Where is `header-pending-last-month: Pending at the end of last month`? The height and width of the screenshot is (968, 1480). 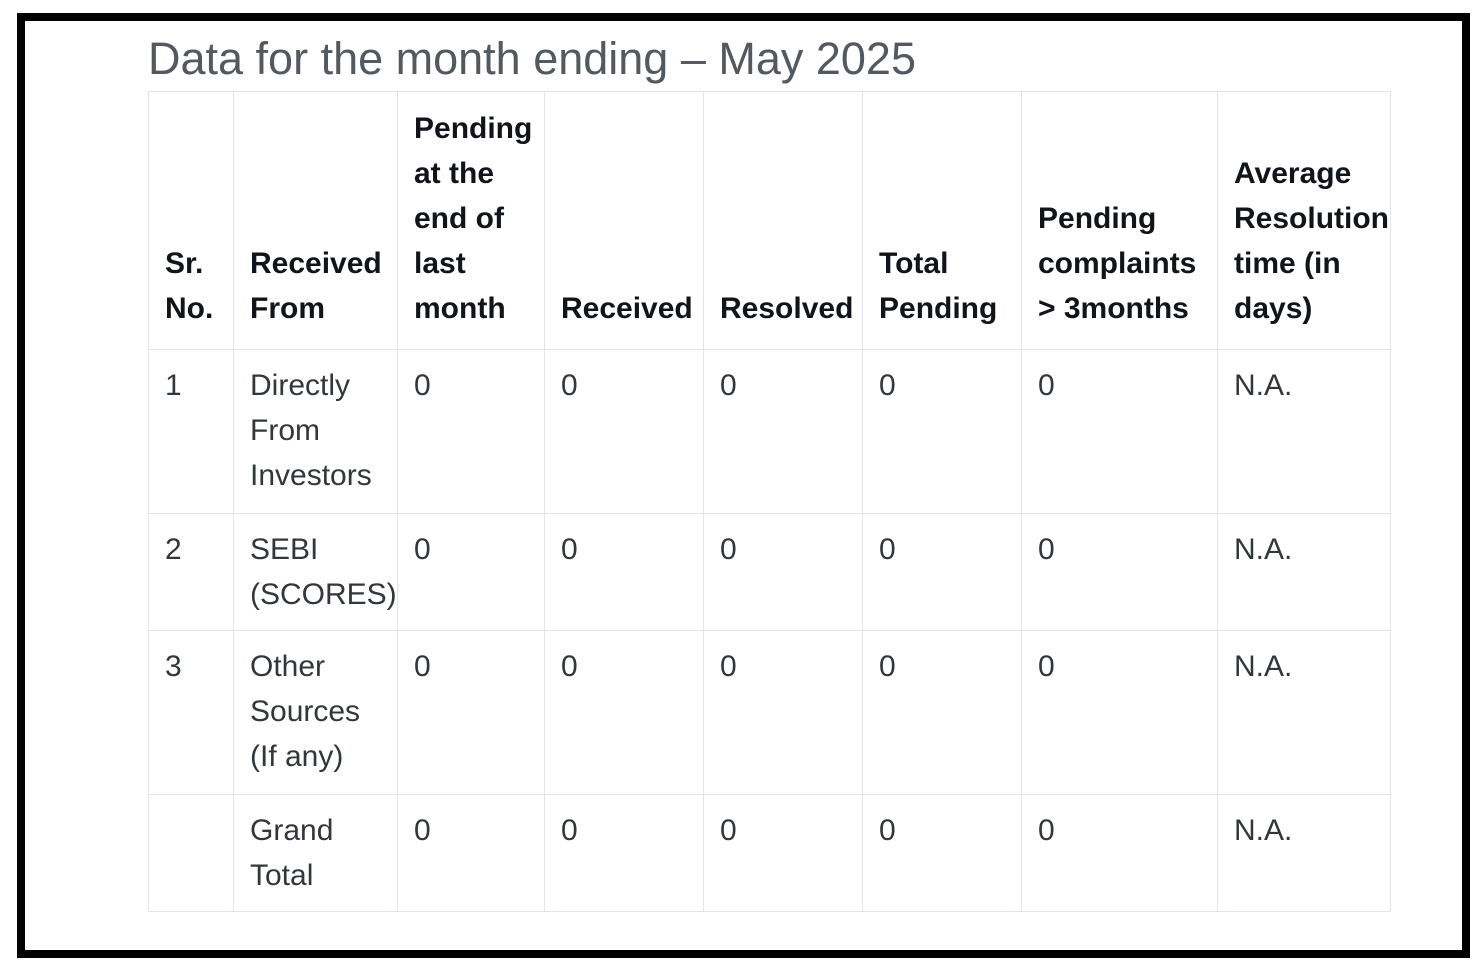 header-pending-last-month: Pending at the end of last month is located at coordinates (471, 220).